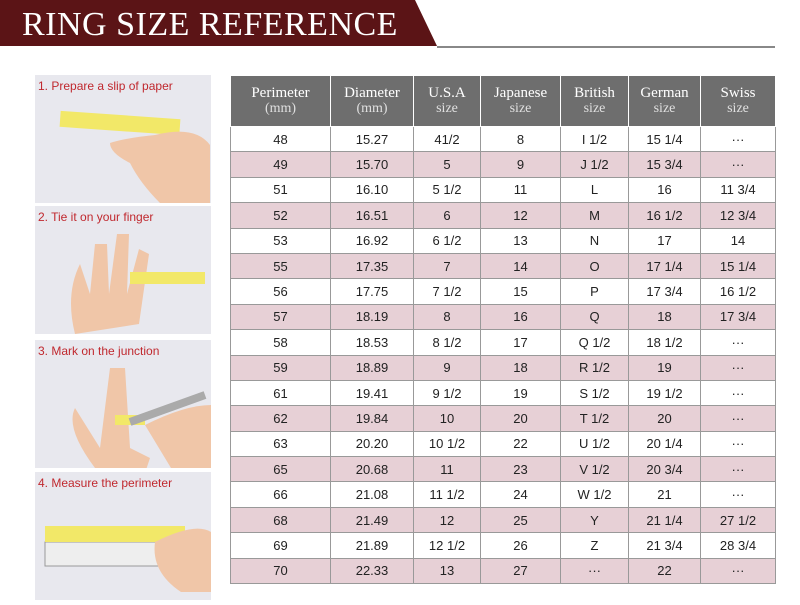 The image size is (800, 605). I want to click on column-header: Japanese size, so click(520, 101).